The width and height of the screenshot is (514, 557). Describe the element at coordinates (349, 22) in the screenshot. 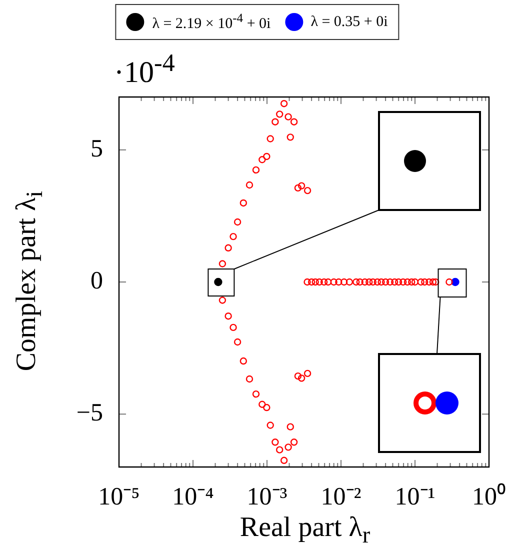

I see `legend-label: λ = 0.35 + 0i` at that location.